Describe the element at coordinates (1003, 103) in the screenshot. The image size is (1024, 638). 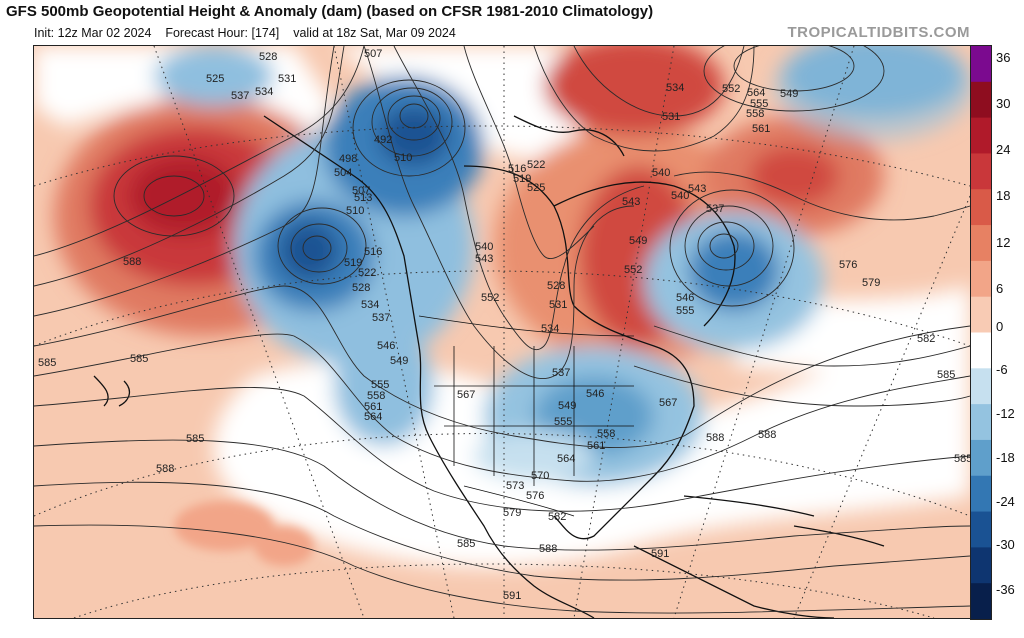
I see `colorbar-label: 30` at that location.